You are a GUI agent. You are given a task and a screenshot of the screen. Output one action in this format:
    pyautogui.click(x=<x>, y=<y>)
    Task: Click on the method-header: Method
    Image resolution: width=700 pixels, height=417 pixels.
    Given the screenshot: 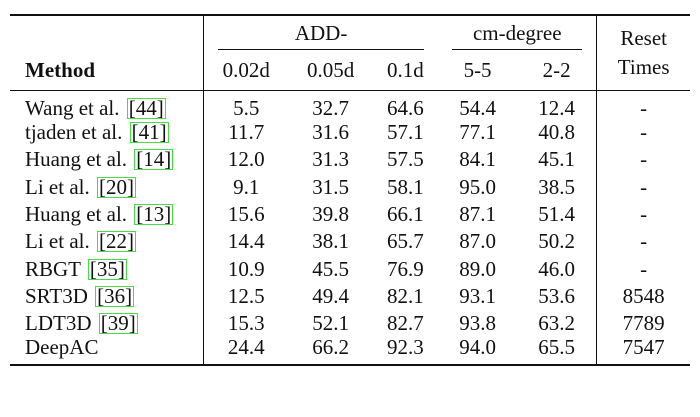 What is the action you would take?
    pyautogui.click(x=107, y=70)
    